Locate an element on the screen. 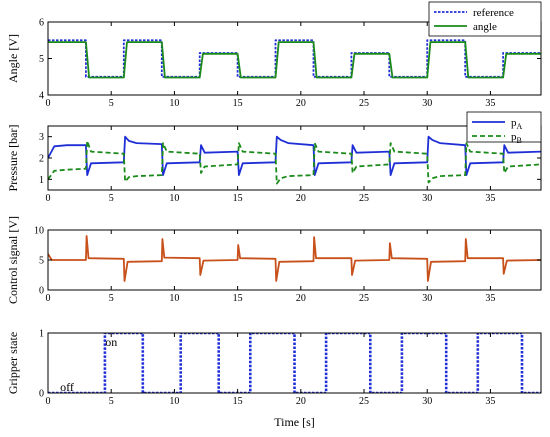  y-axis-label: Pressure [bar] is located at coordinates (13, 158).